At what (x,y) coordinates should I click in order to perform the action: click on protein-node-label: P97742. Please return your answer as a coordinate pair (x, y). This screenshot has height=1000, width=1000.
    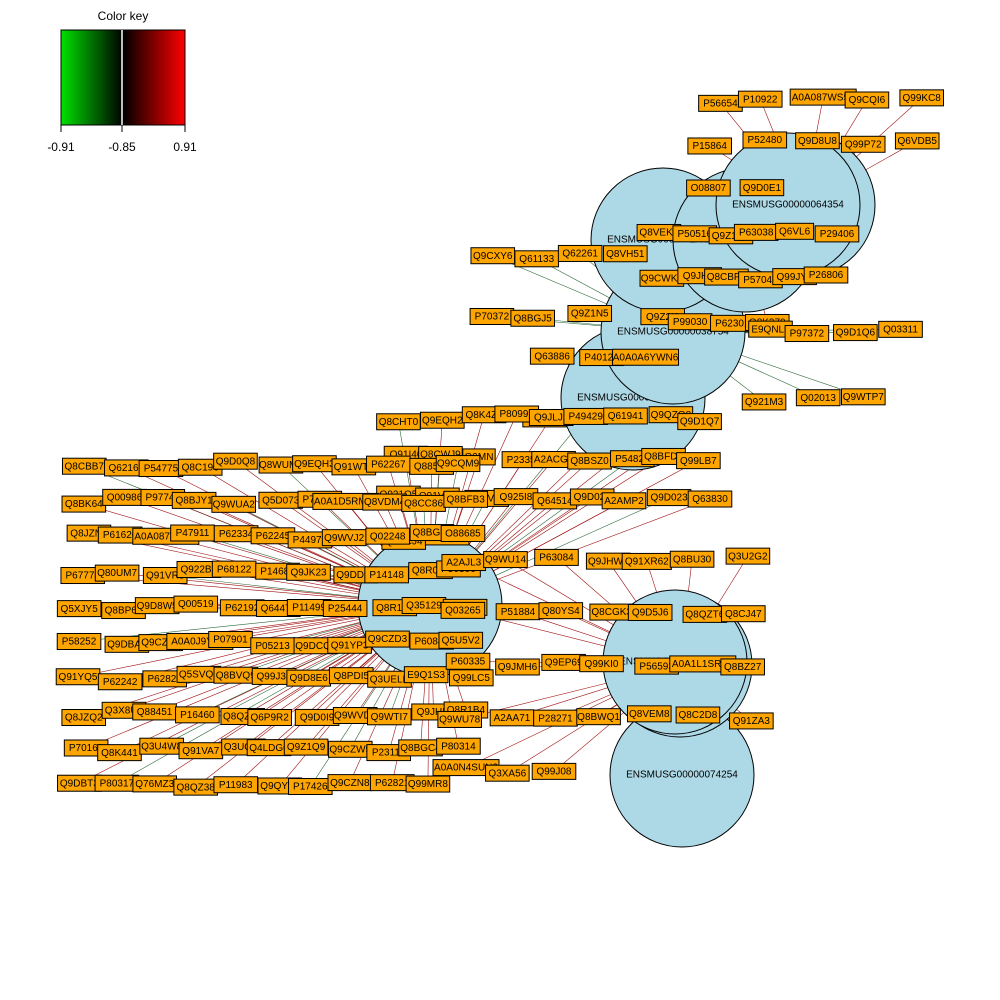
    Looking at the image, I should click on (163, 498).